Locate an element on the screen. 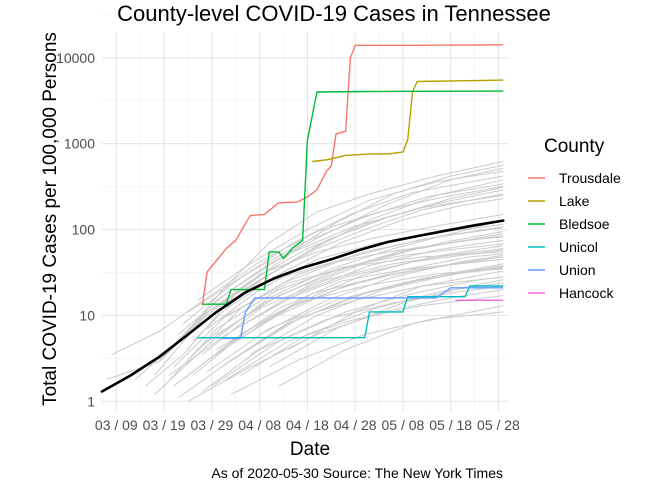 This screenshot has width=672, height=480. series-line-unicol is located at coordinates (350, 312).